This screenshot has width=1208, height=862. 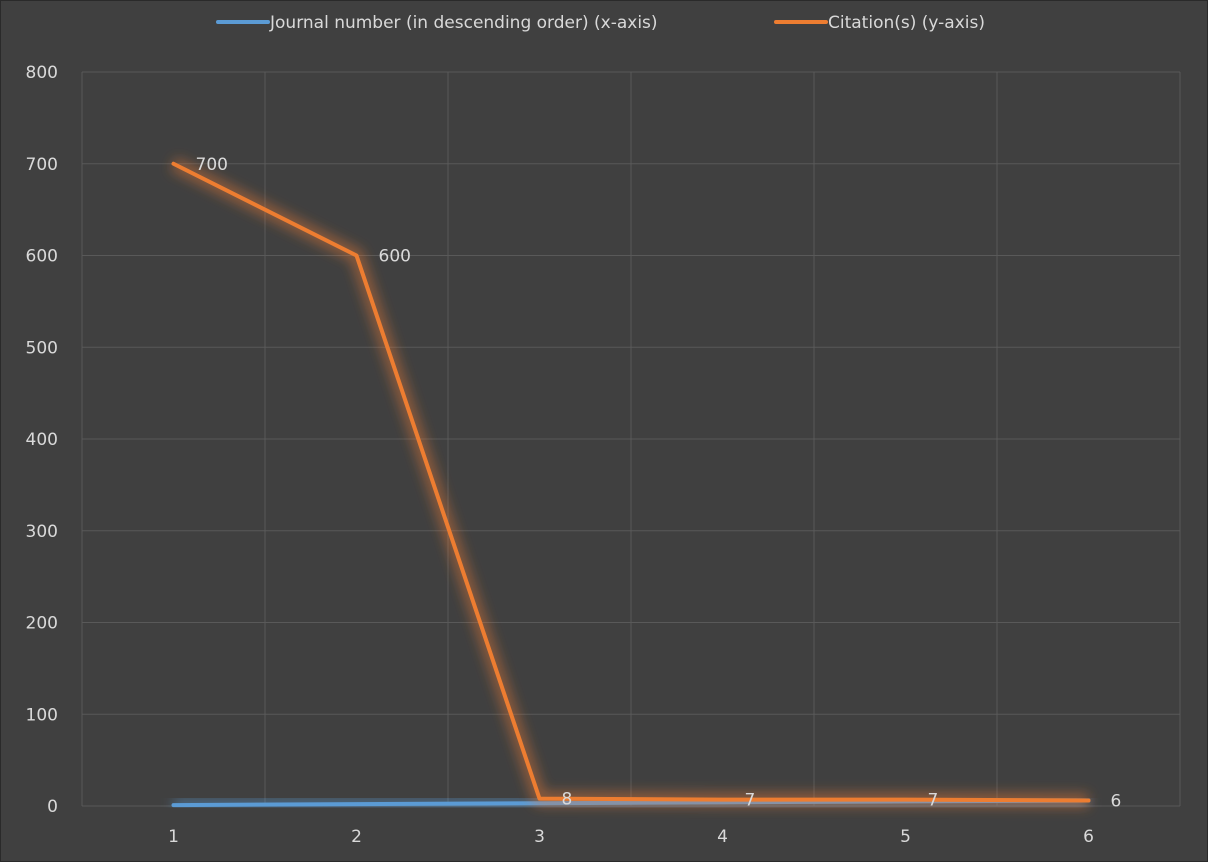 What do you see at coordinates (42, 257) in the screenshot?
I see `y-tick-label: 600` at bounding box center [42, 257].